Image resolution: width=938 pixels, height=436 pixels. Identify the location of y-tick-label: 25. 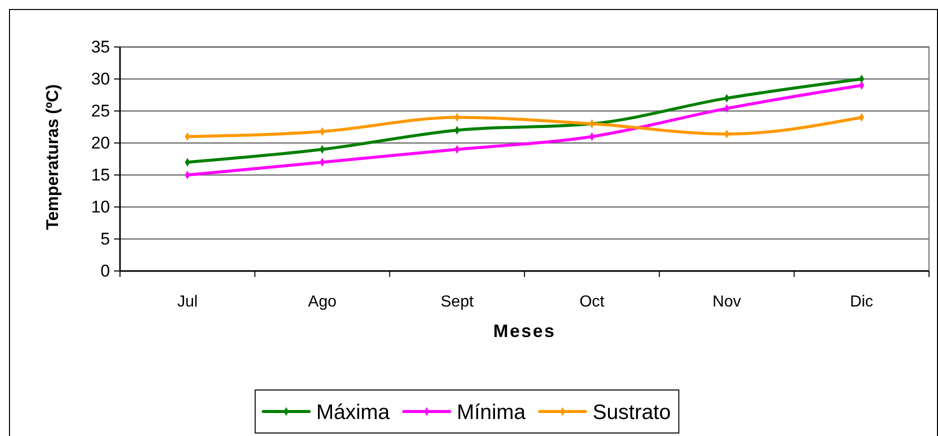
(100, 110).